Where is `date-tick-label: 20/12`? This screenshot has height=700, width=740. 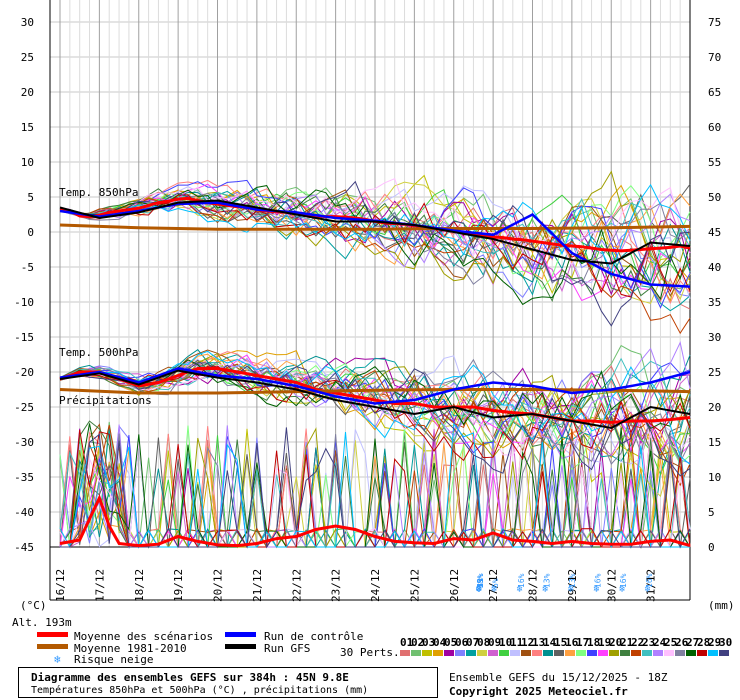 date-tick-label: 20/12 is located at coordinates (218, 585).